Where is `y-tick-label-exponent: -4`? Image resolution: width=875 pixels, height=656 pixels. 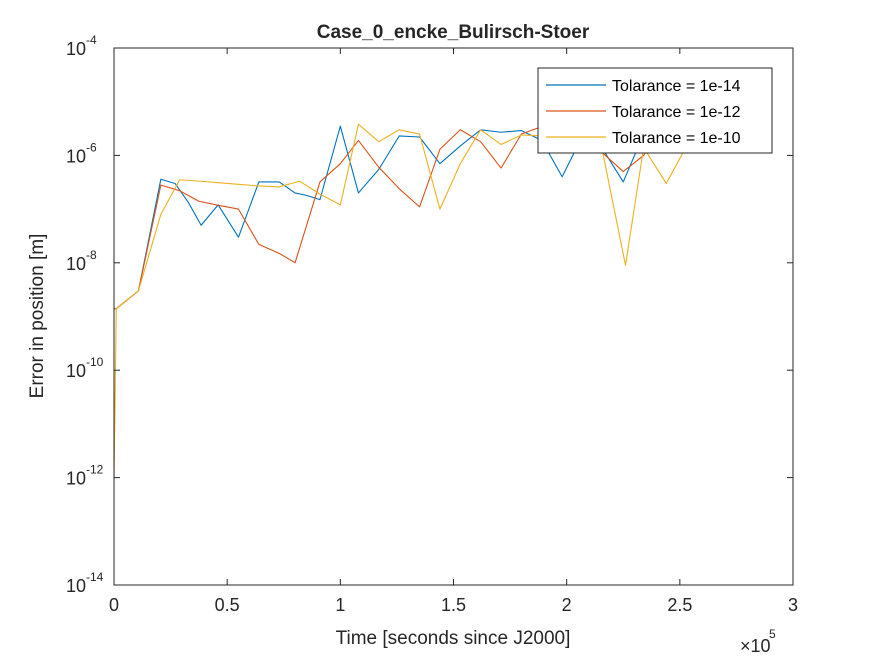
y-tick-label-exponent: -4 is located at coordinates (91, 40).